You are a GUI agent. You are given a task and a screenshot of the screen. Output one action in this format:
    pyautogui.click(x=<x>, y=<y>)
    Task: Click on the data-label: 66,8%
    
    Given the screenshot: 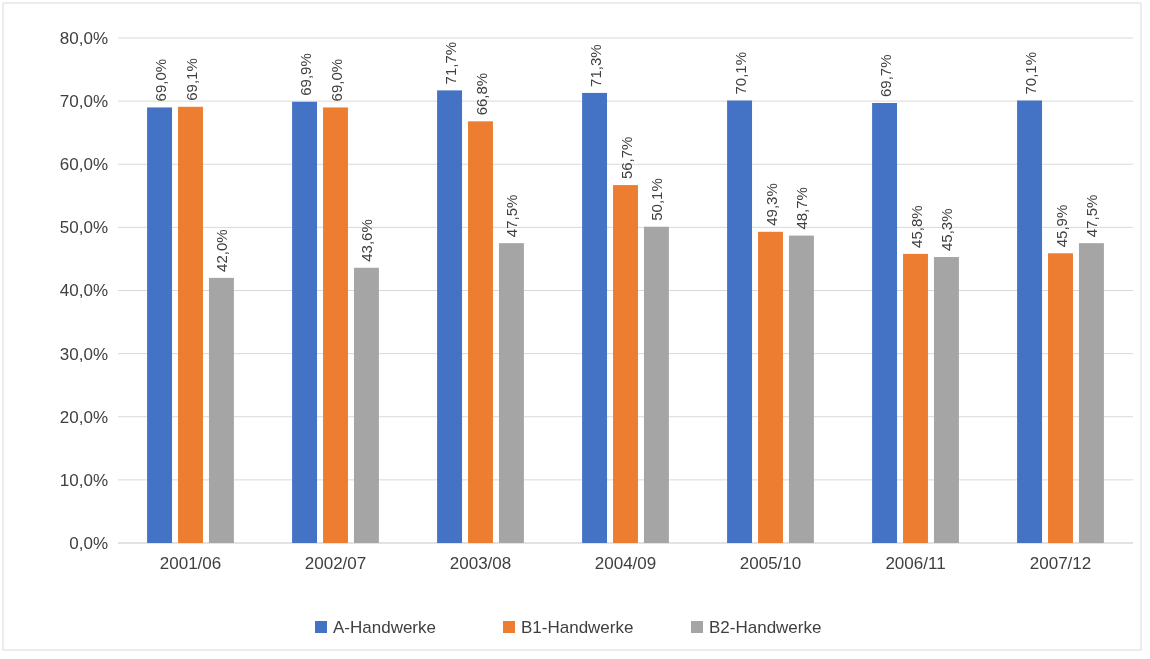 What is the action you would take?
    pyautogui.click(x=481, y=94)
    